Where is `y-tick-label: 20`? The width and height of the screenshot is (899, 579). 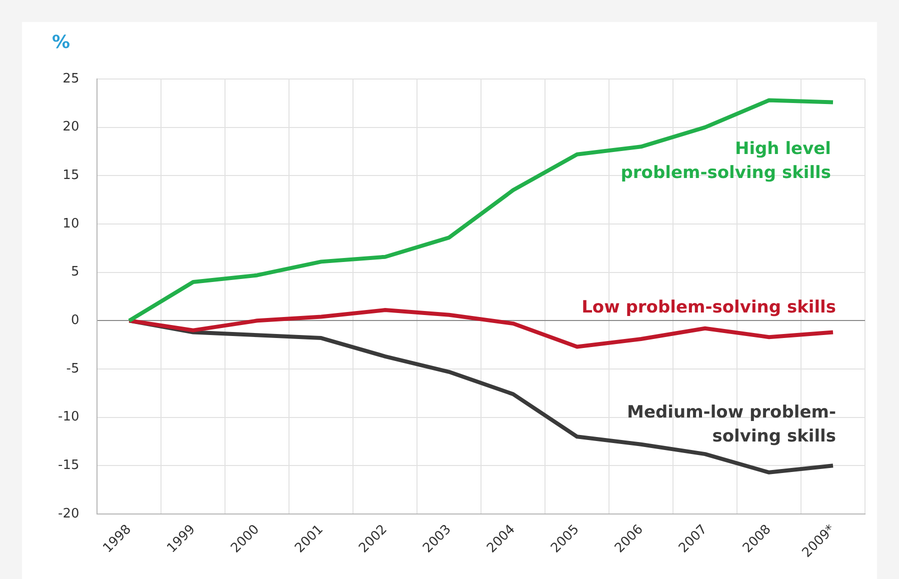
y-tick-label: 20 is located at coordinates (71, 127).